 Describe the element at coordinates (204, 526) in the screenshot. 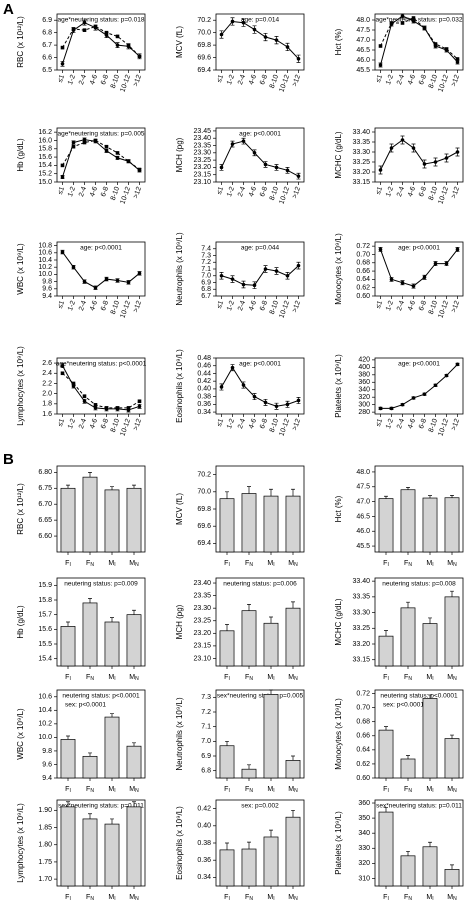

I see `y-tick-label: 69.6` at that location.